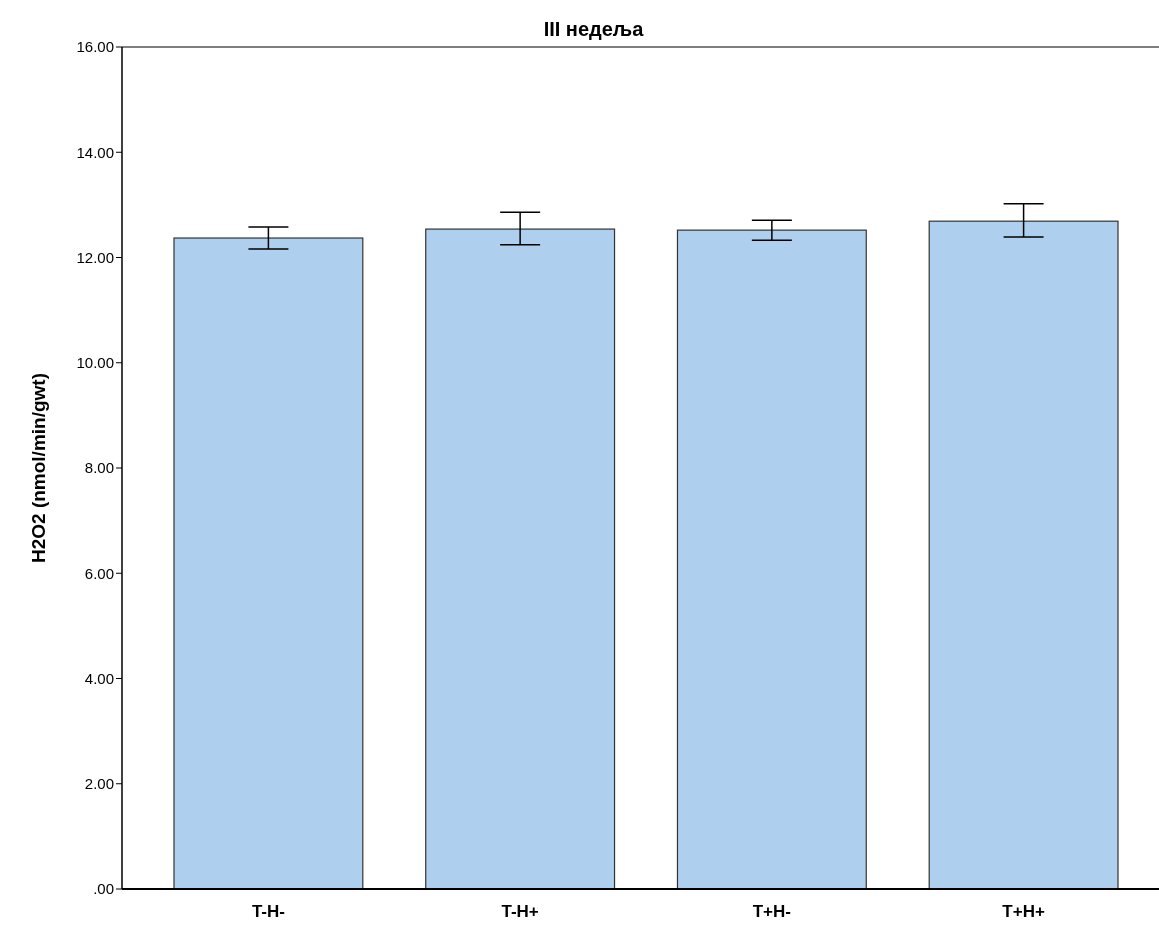 The height and width of the screenshot is (932, 1159). I want to click on y-axis-title: H2O2 (nmol/min/gwt), so click(38, 468).